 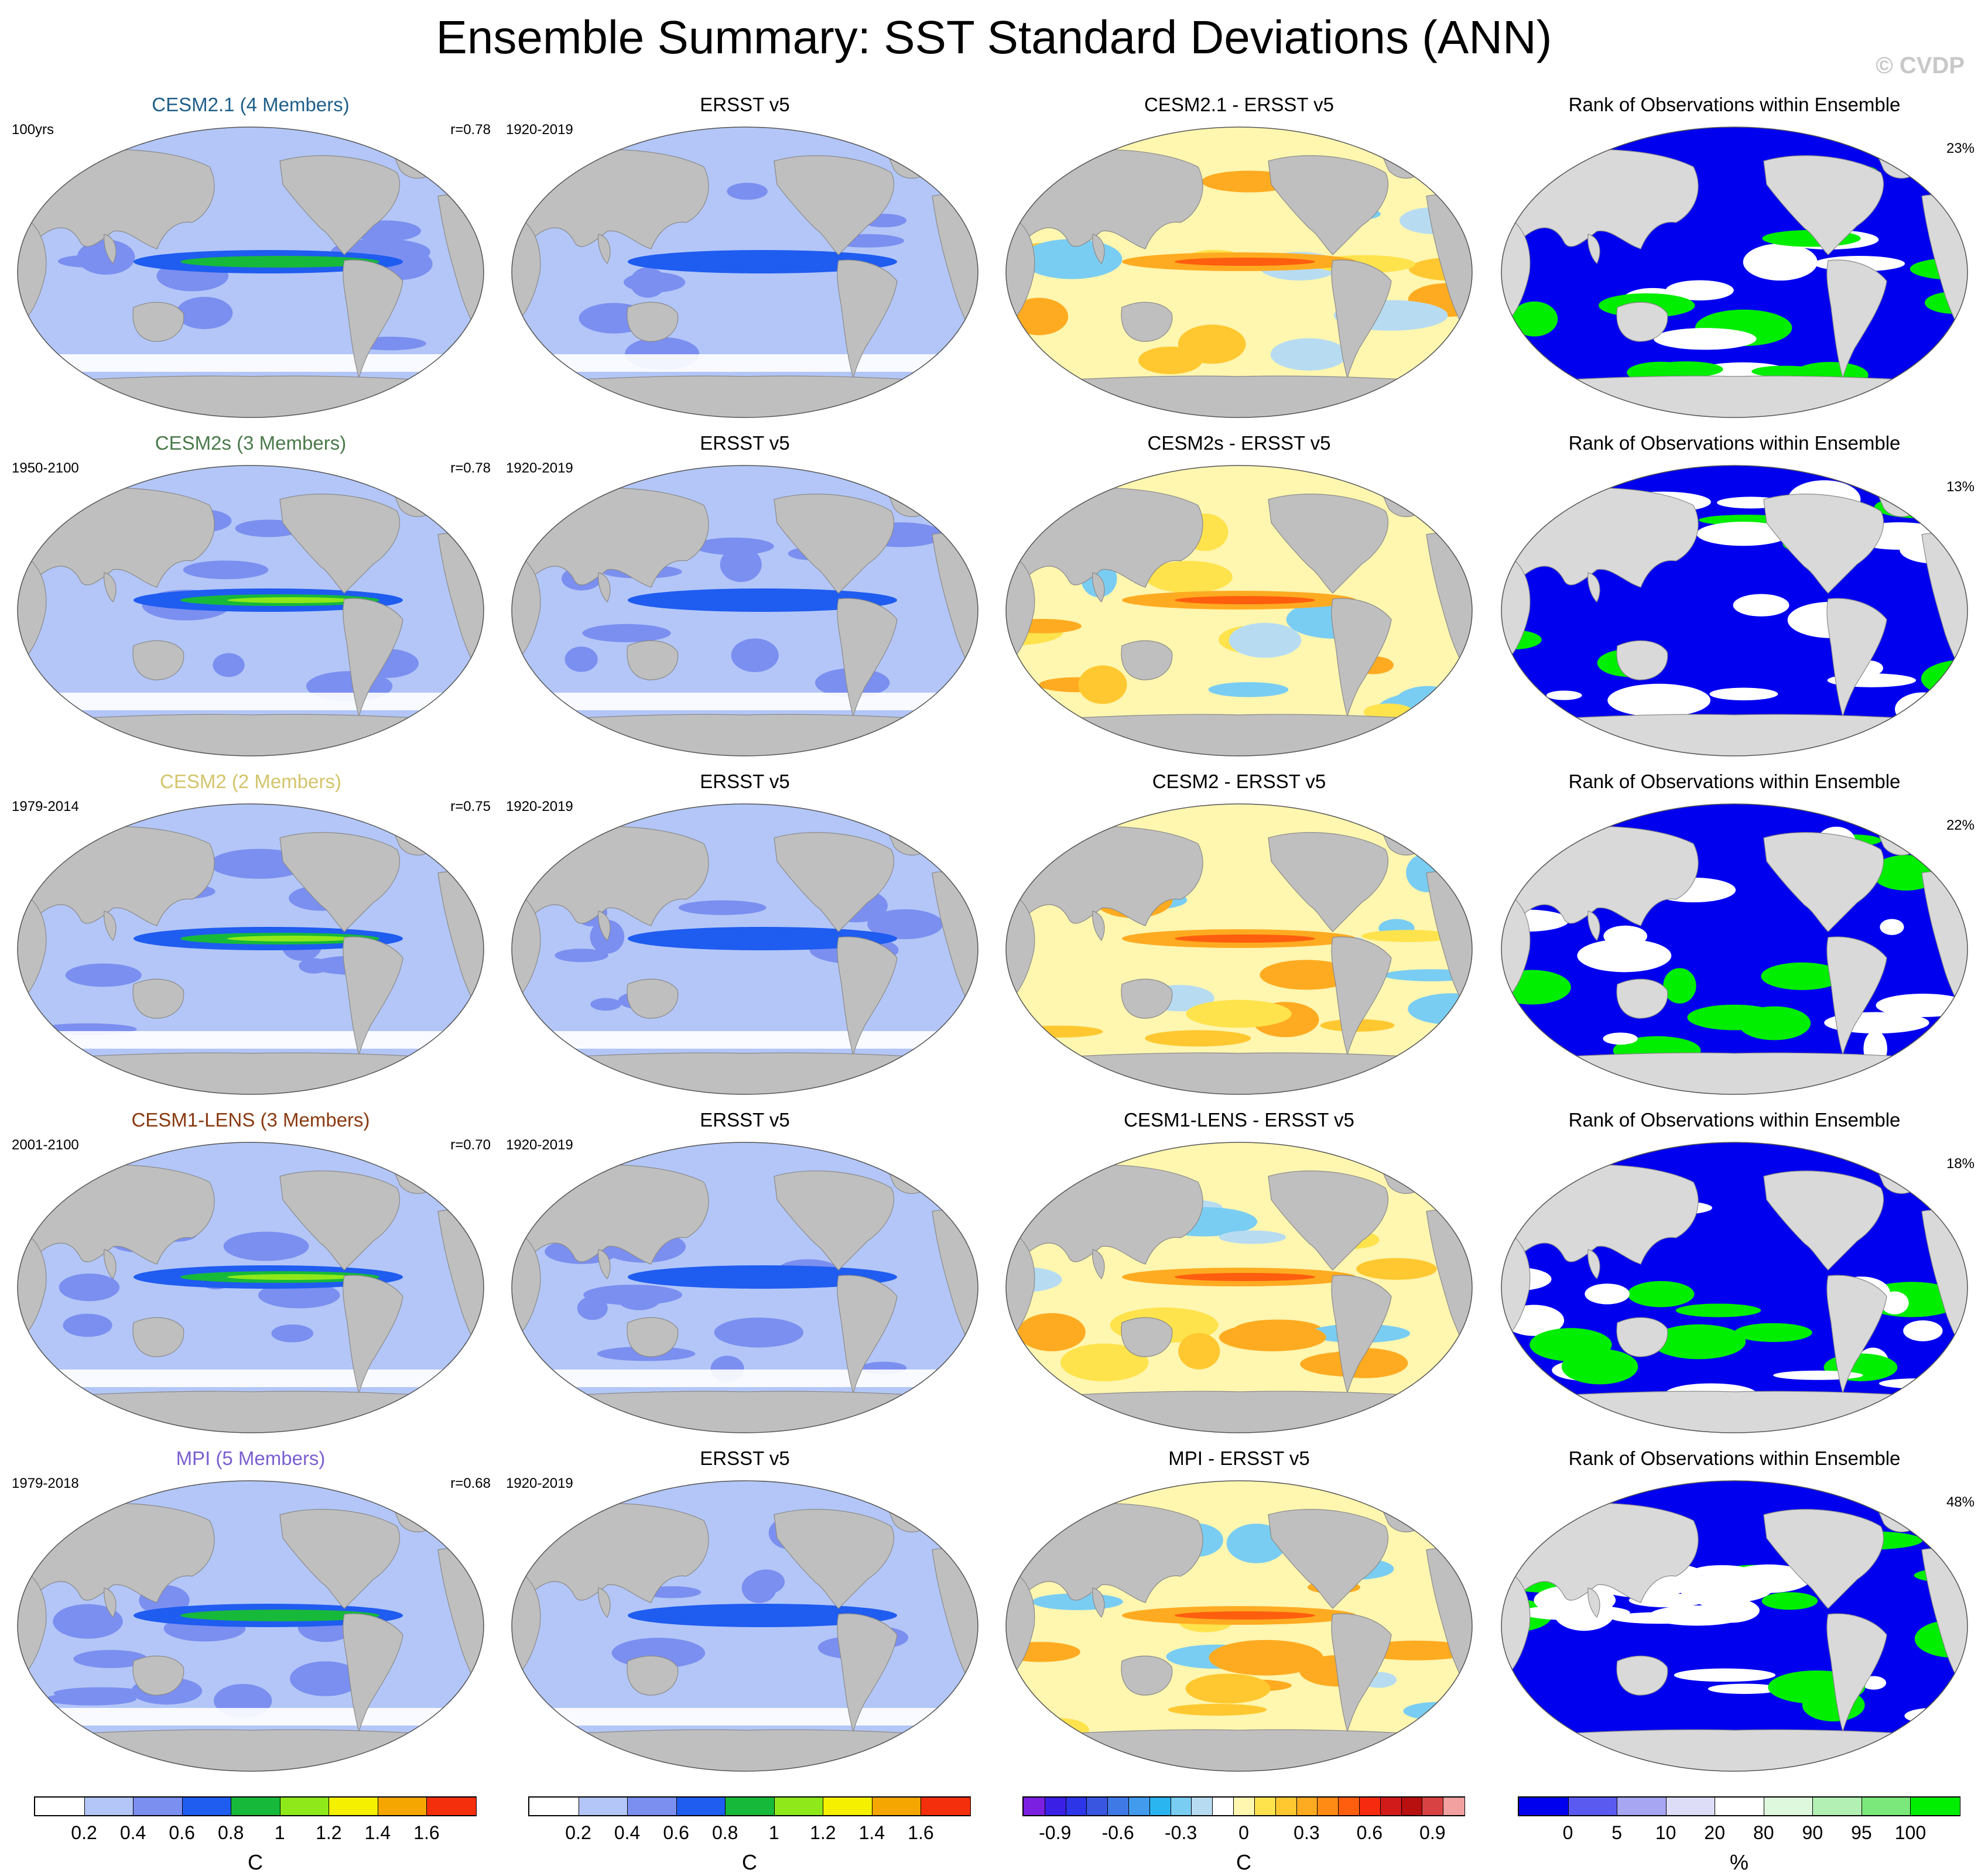 I want to click on colorbar-tick-label: 1.4, so click(x=872, y=1832).